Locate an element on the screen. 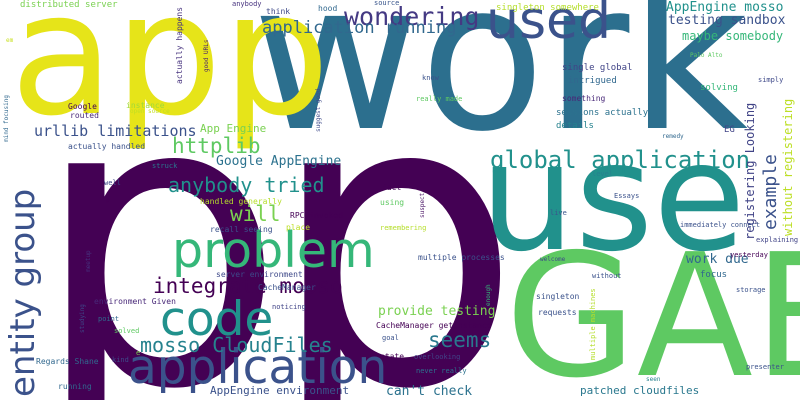 This screenshot has width=800, height=400. word-open-source: open source is located at coordinates (150, 111).